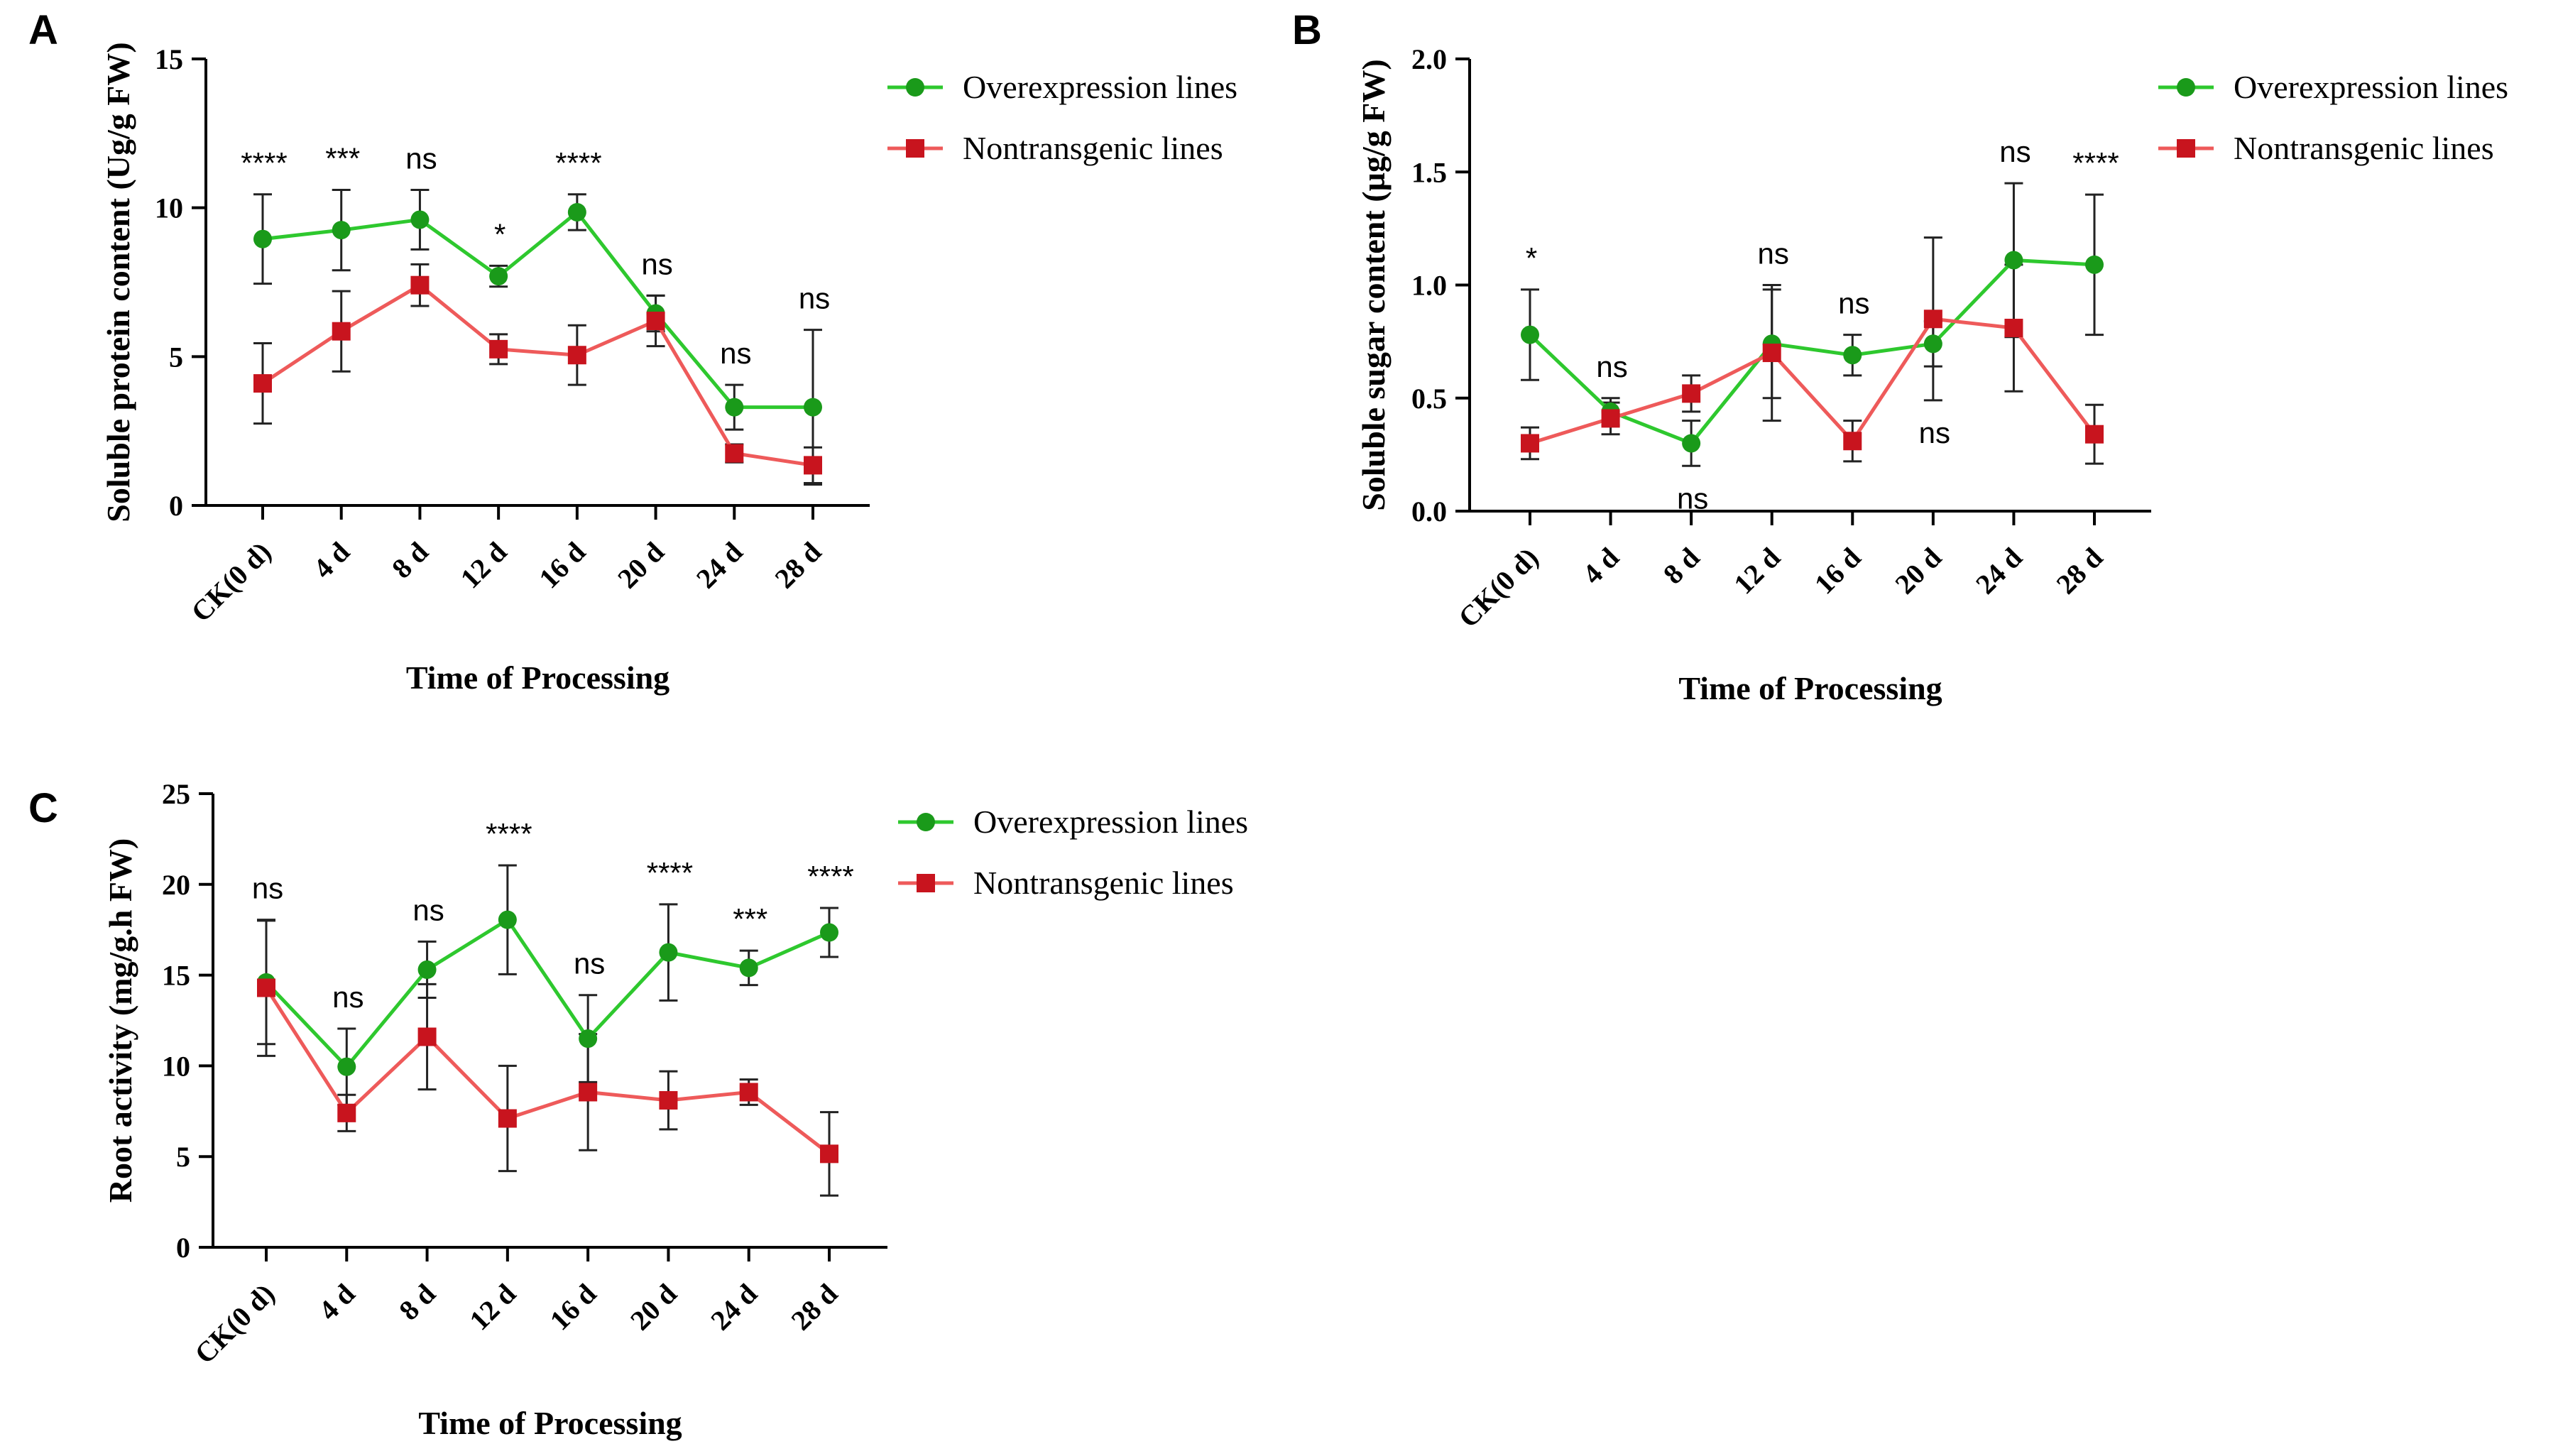 Image resolution: width=2558 pixels, height=1456 pixels. I want to click on y-tick-label: 10, so click(169, 208).